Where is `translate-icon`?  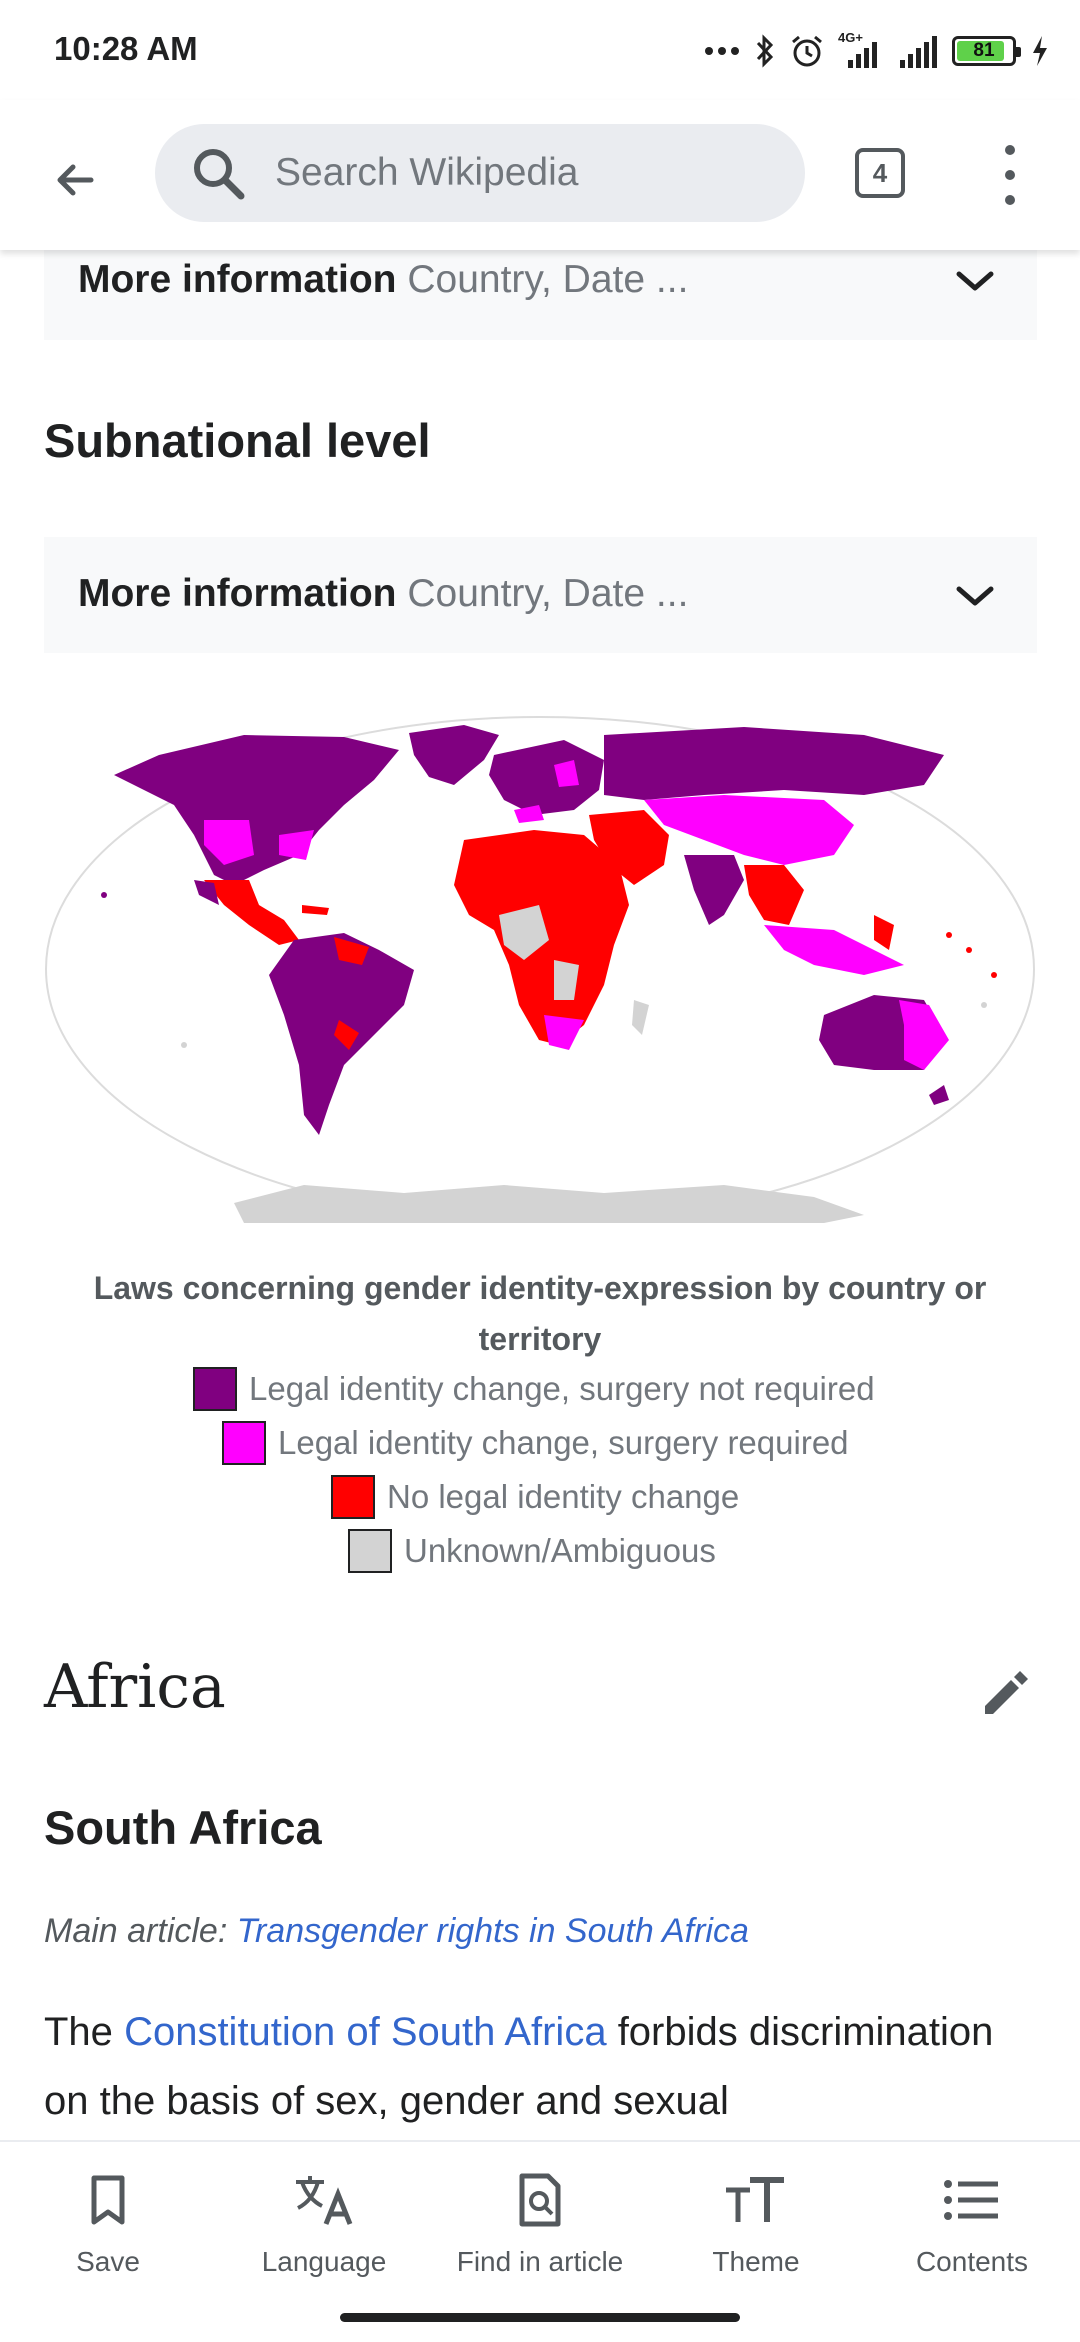
translate-icon is located at coordinates (324, 2200).